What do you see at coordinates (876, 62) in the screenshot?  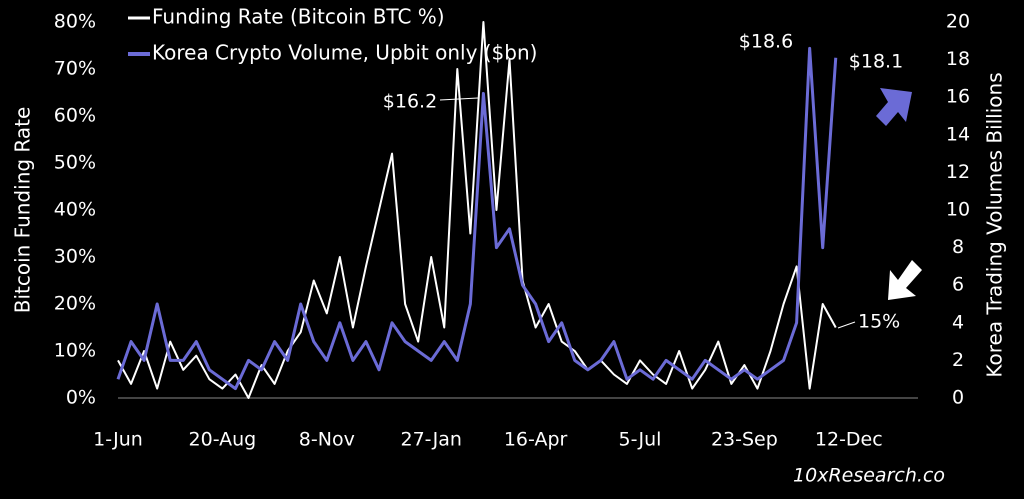 I see `annotation: $18.1` at bounding box center [876, 62].